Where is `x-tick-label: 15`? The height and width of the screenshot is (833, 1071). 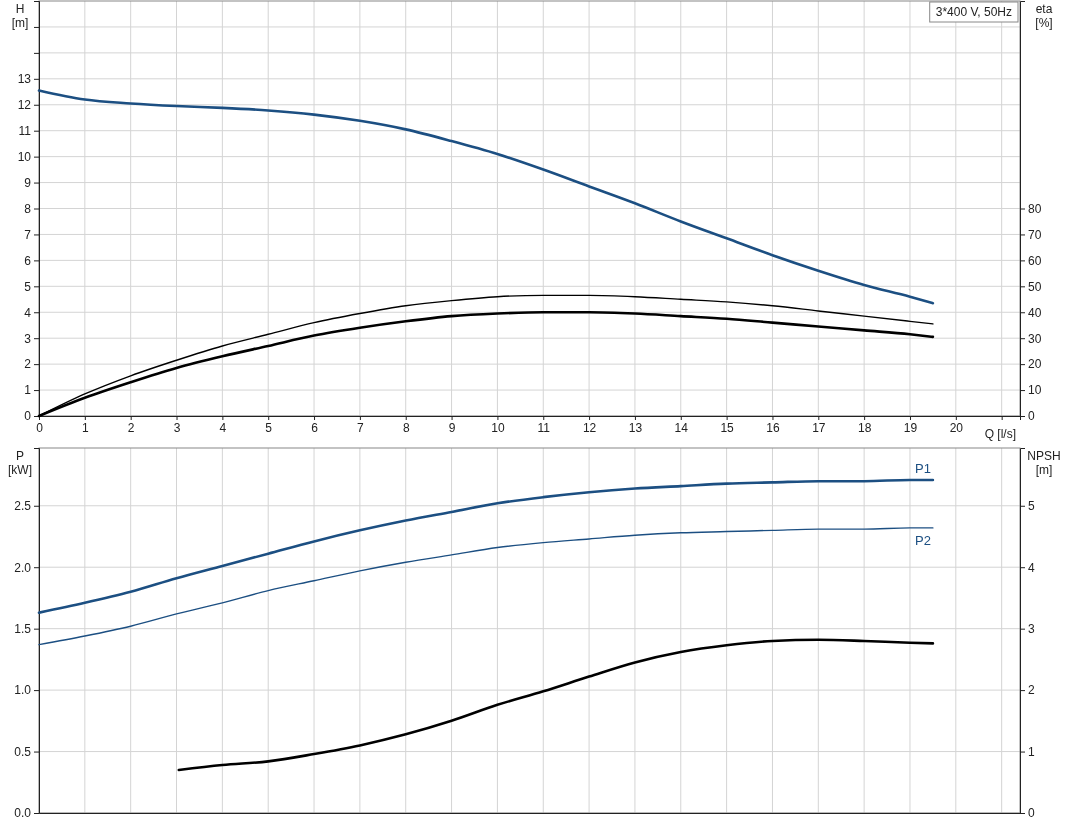
x-tick-label: 15 is located at coordinates (727, 427).